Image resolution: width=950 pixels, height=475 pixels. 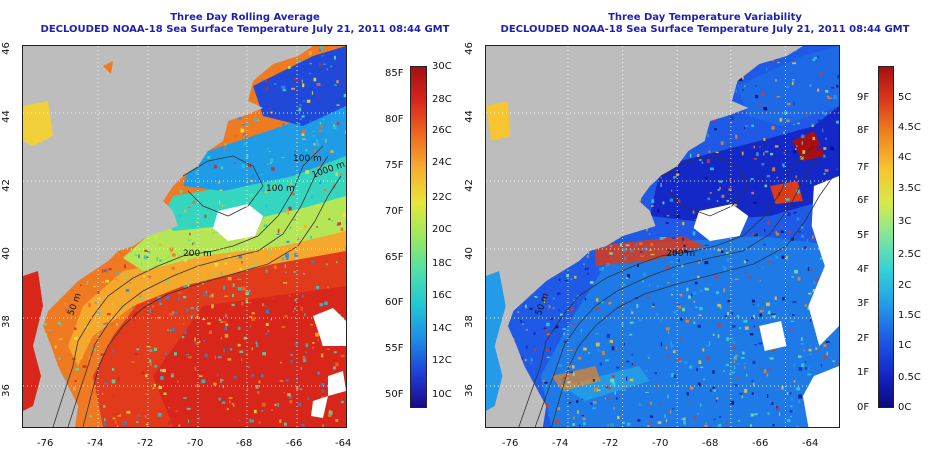 I want to click on right-title-line1: Three Day Temperature Variability, so click(x=705, y=17).